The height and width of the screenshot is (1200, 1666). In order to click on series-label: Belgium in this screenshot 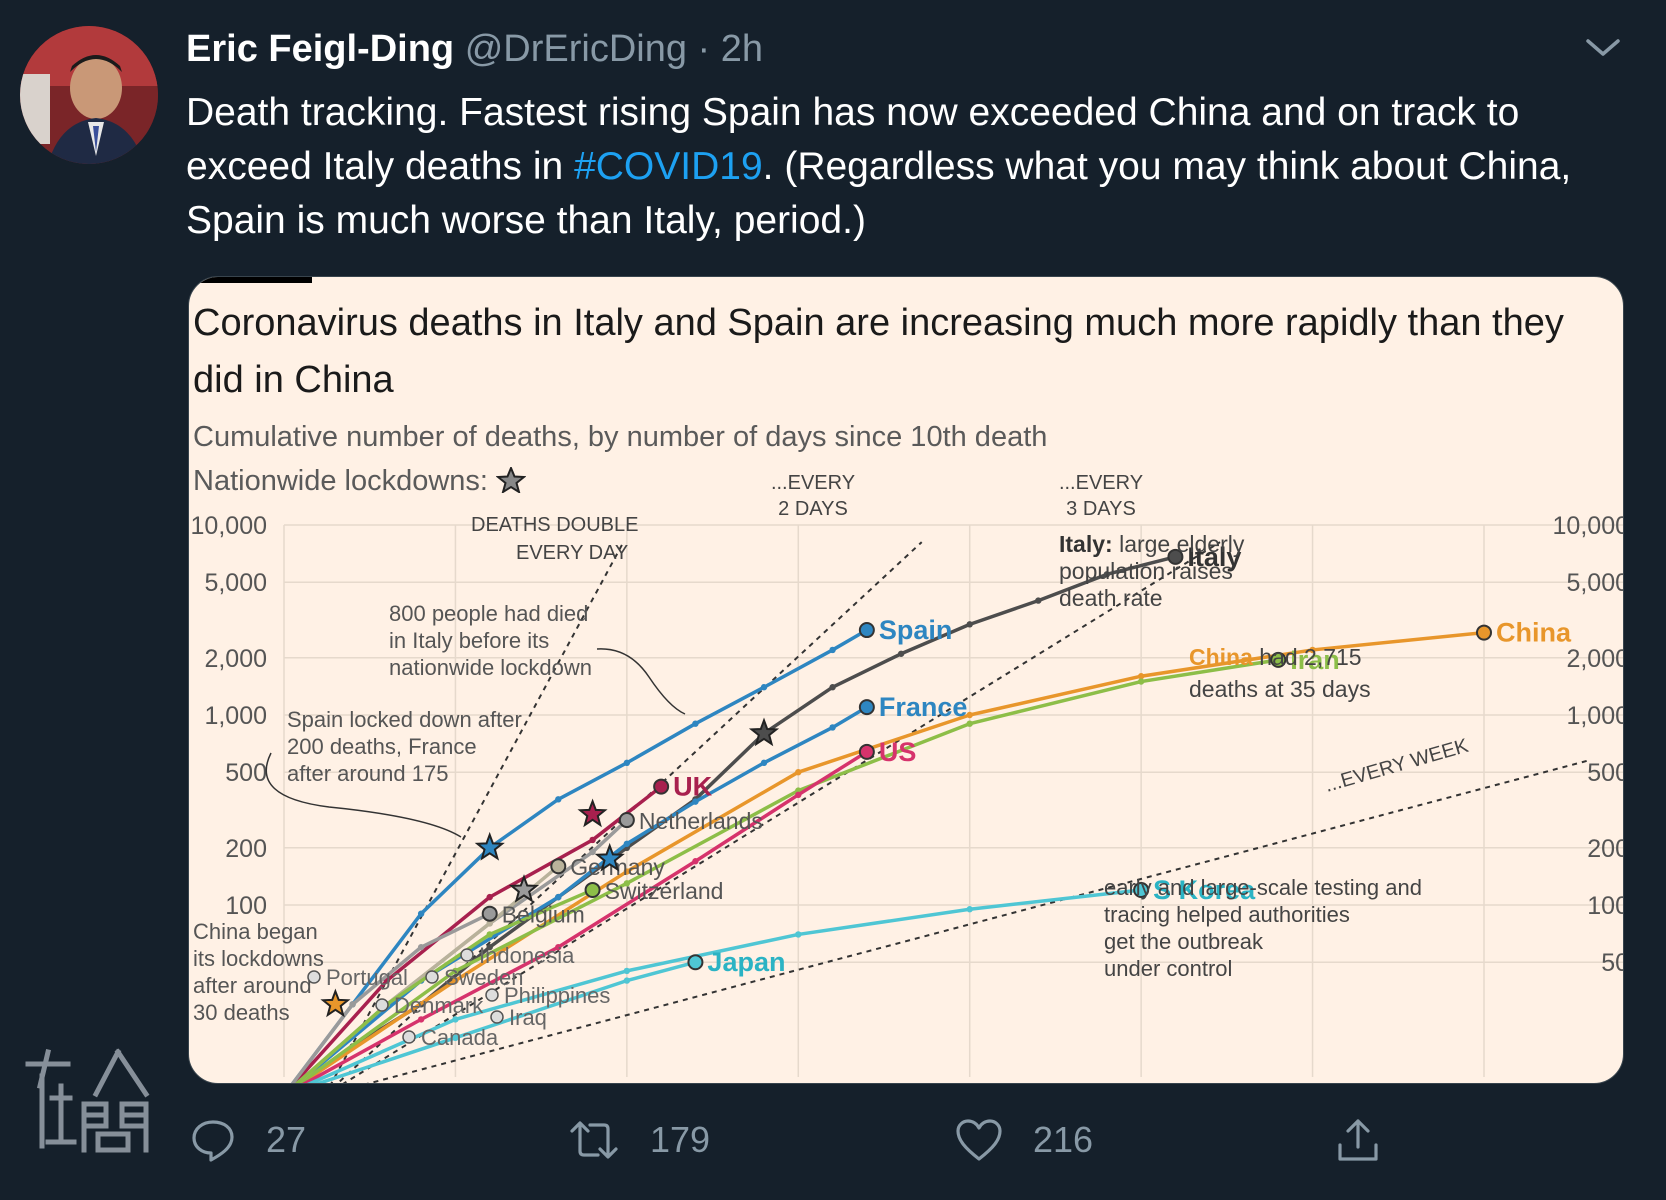, I will do `click(543, 915)`.